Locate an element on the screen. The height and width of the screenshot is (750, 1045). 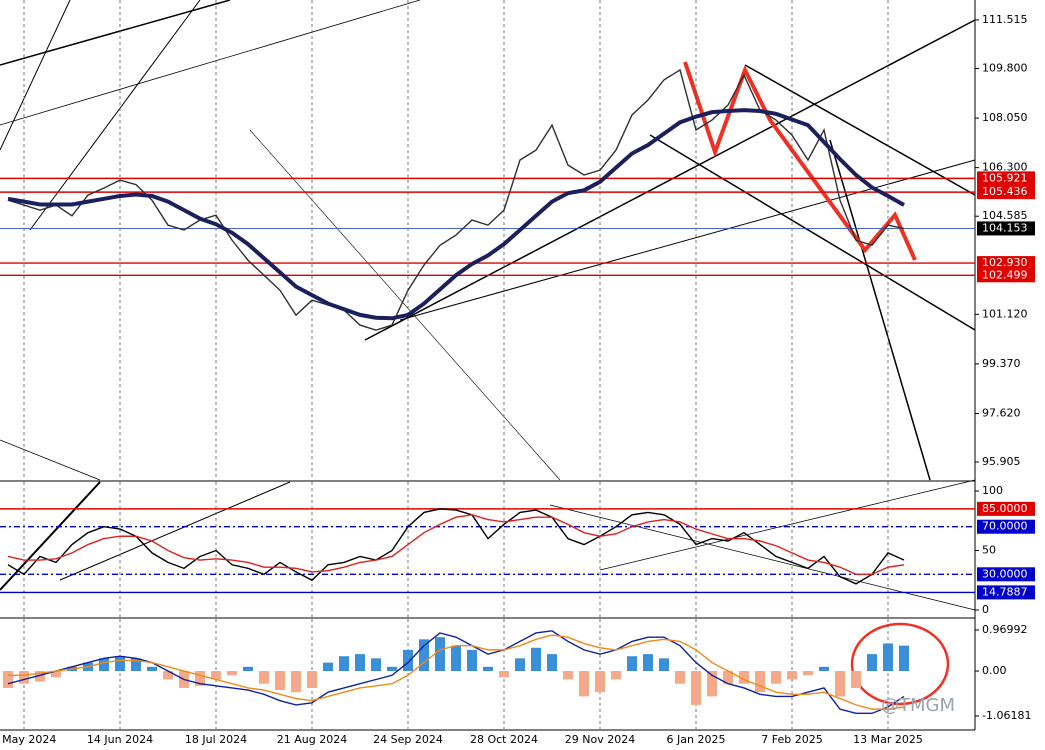
y-tick-label: 0.96992 is located at coordinates (1005, 629).